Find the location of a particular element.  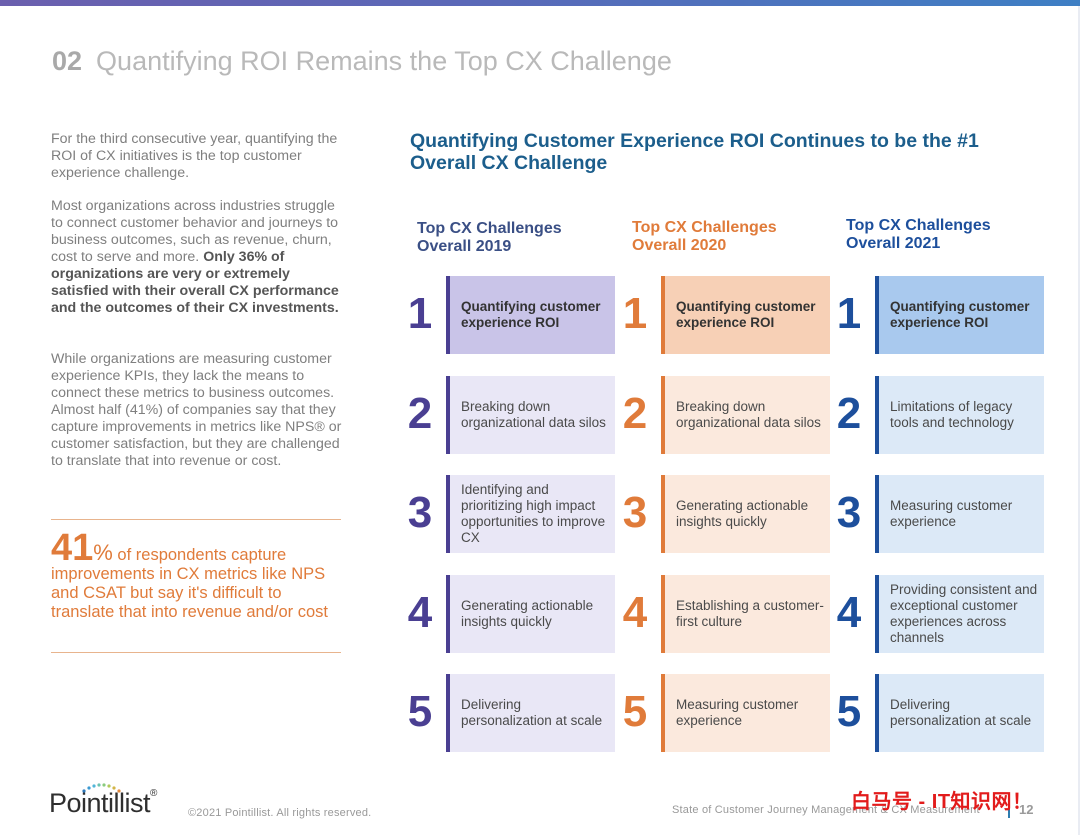

column-heading-line-2: Overall 2020 is located at coordinates (679, 245).